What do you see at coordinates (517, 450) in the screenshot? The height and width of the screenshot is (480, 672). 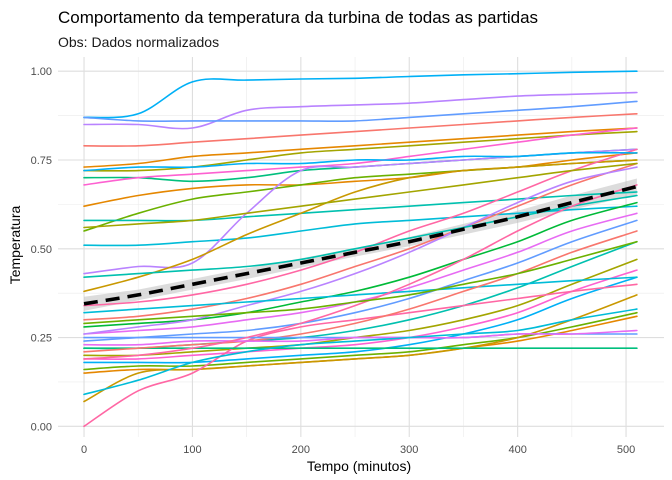 I see `x-tick-label: 400` at bounding box center [517, 450].